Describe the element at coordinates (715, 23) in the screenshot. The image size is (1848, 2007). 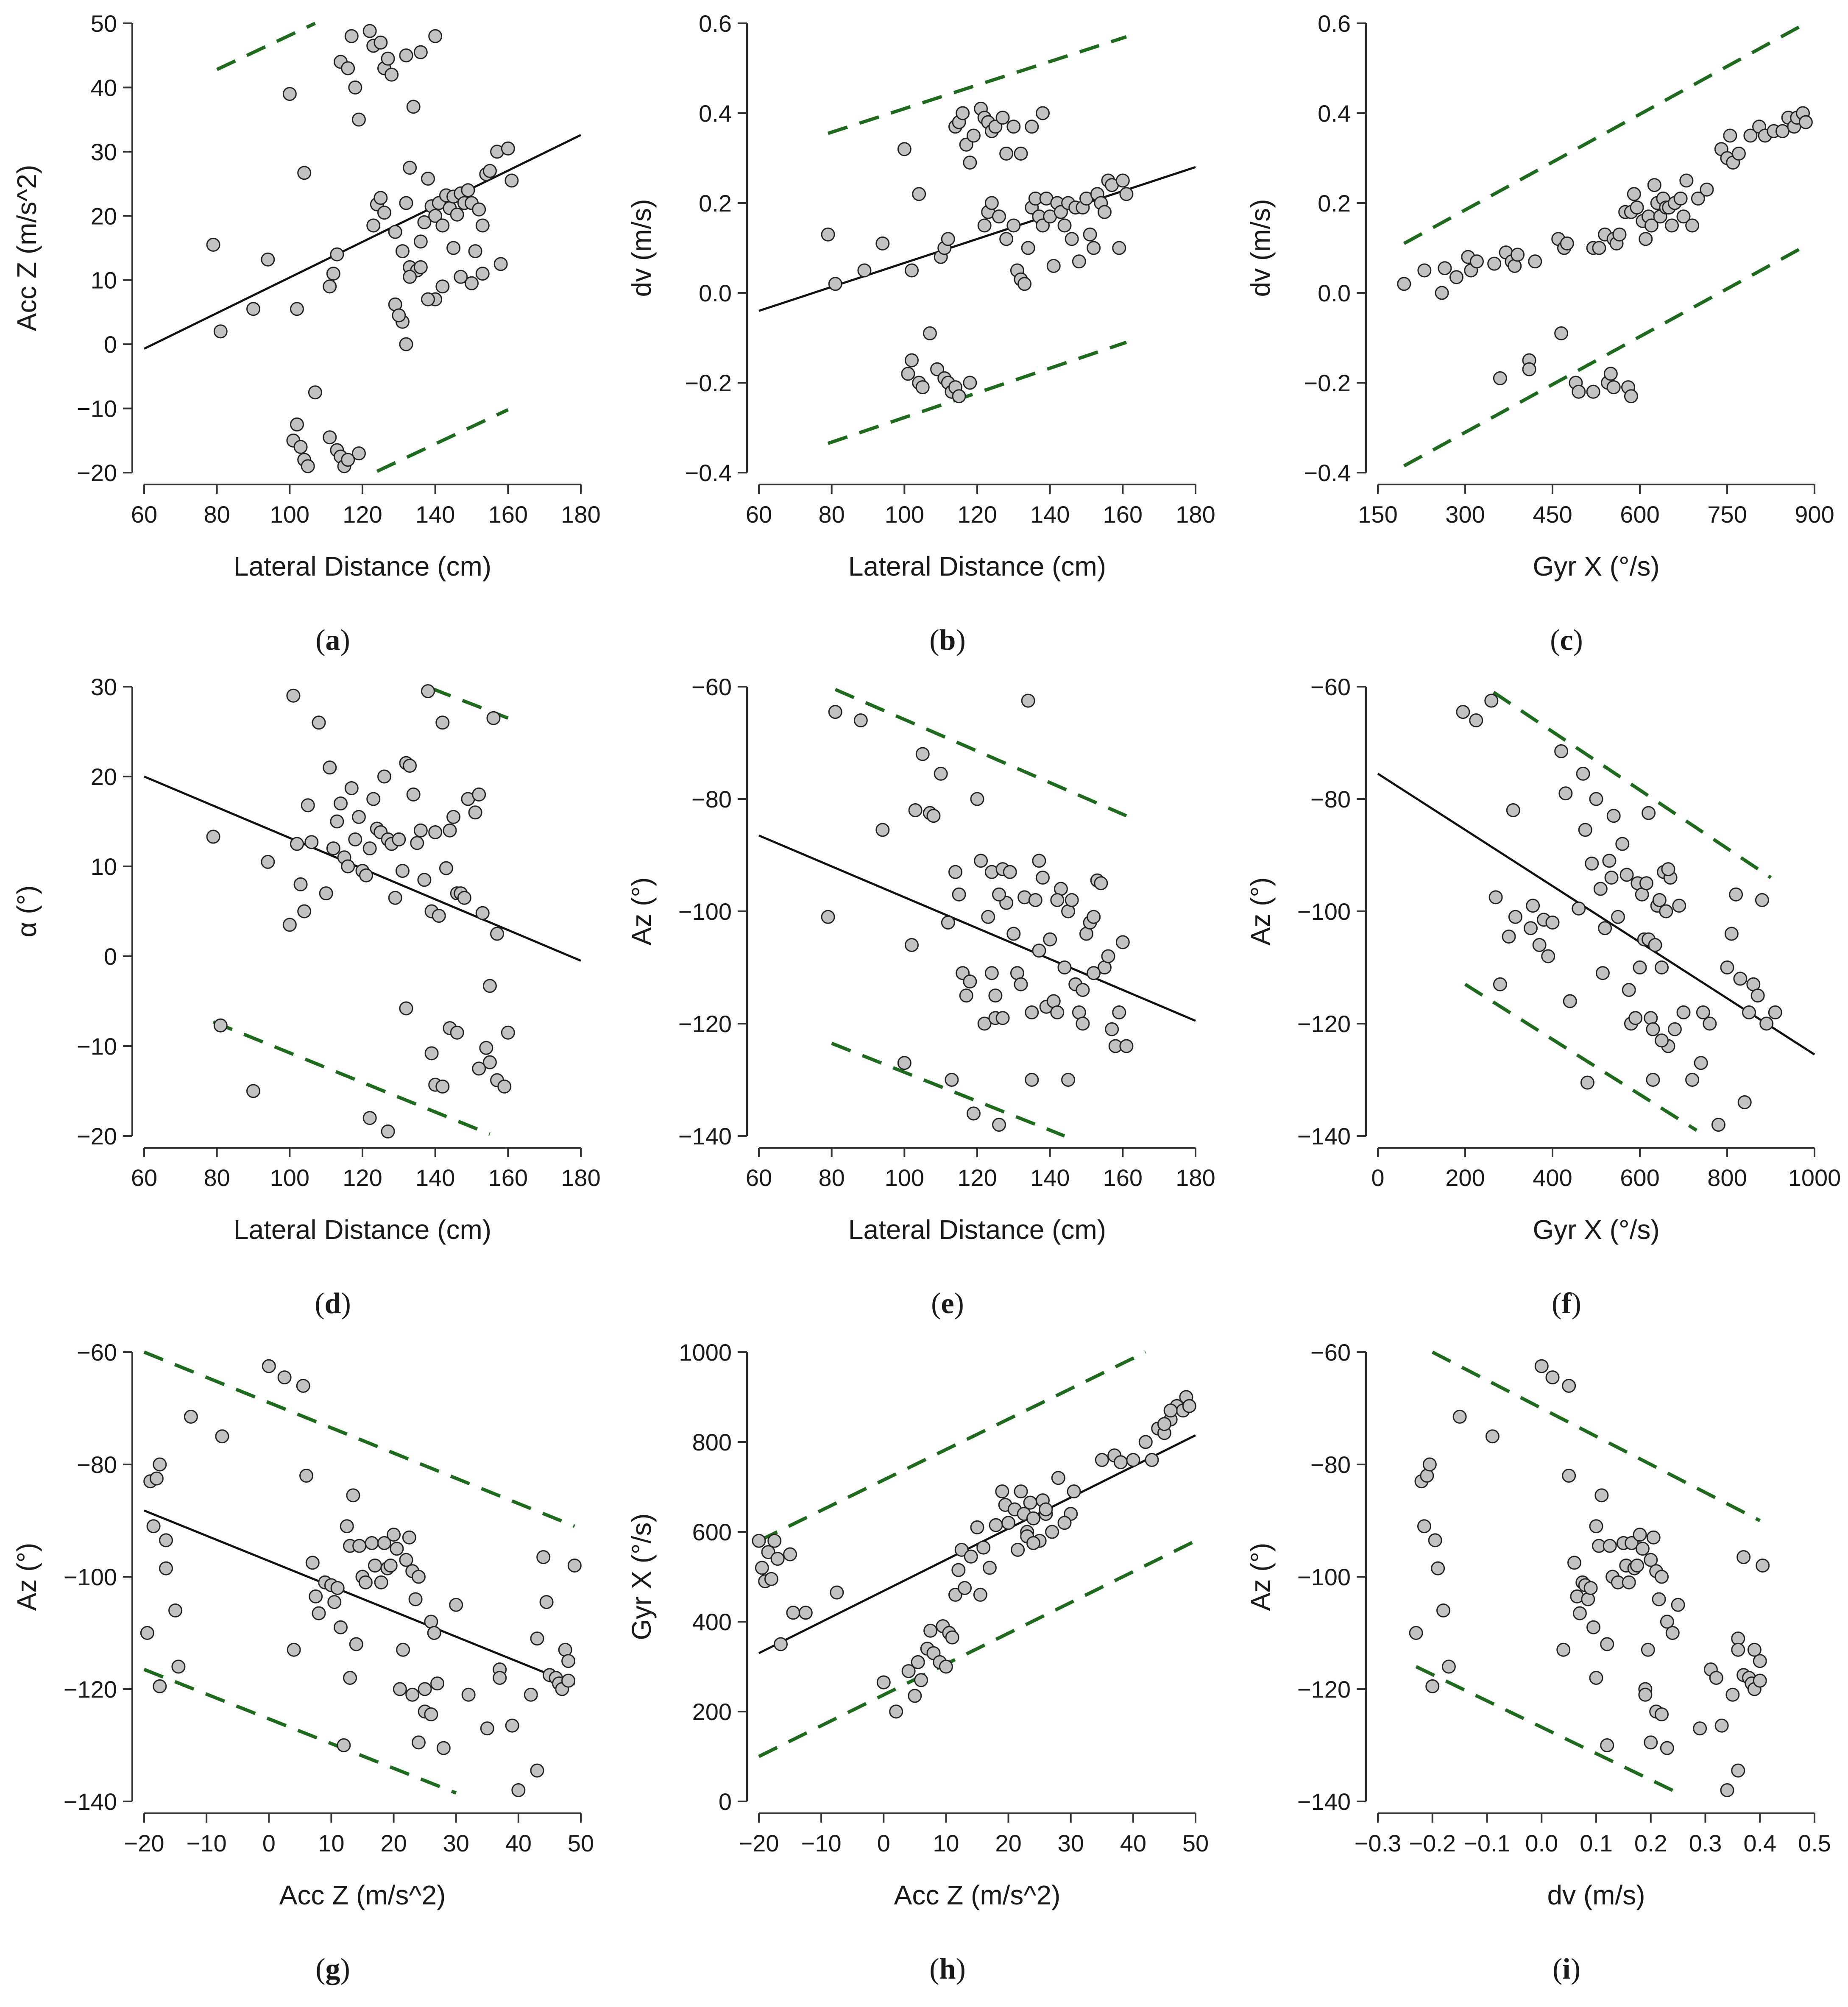
I see `y-tick-label: 0.6` at that location.